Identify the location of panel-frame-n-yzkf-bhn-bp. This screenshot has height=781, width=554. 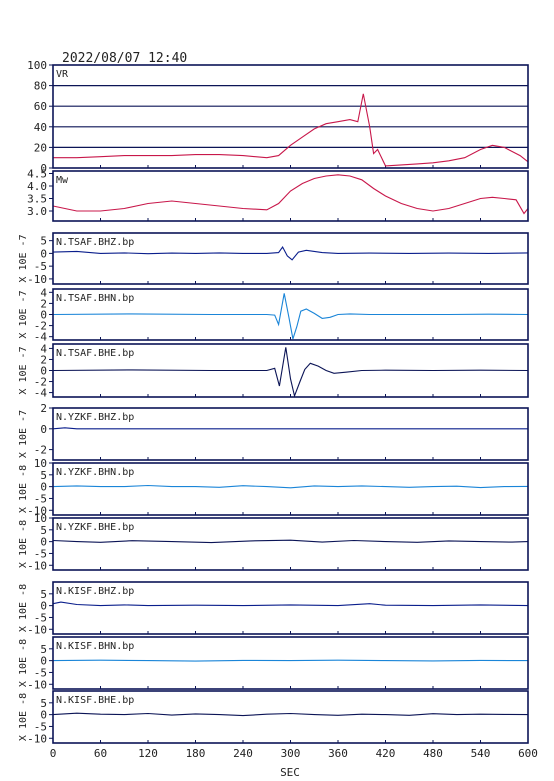
(290, 489).